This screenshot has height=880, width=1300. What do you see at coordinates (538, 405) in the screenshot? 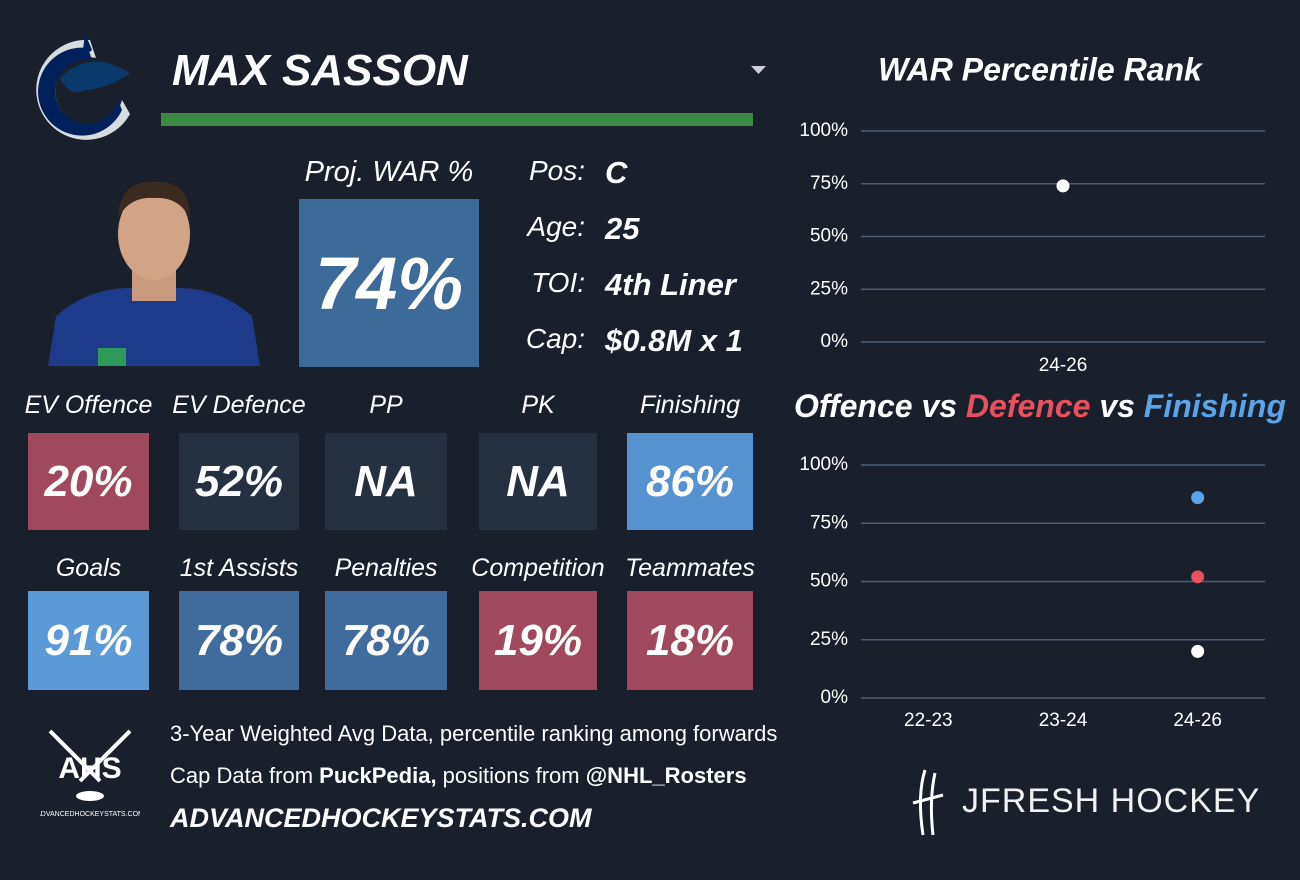
I see `tile-label: PK` at bounding box center [538, 405].